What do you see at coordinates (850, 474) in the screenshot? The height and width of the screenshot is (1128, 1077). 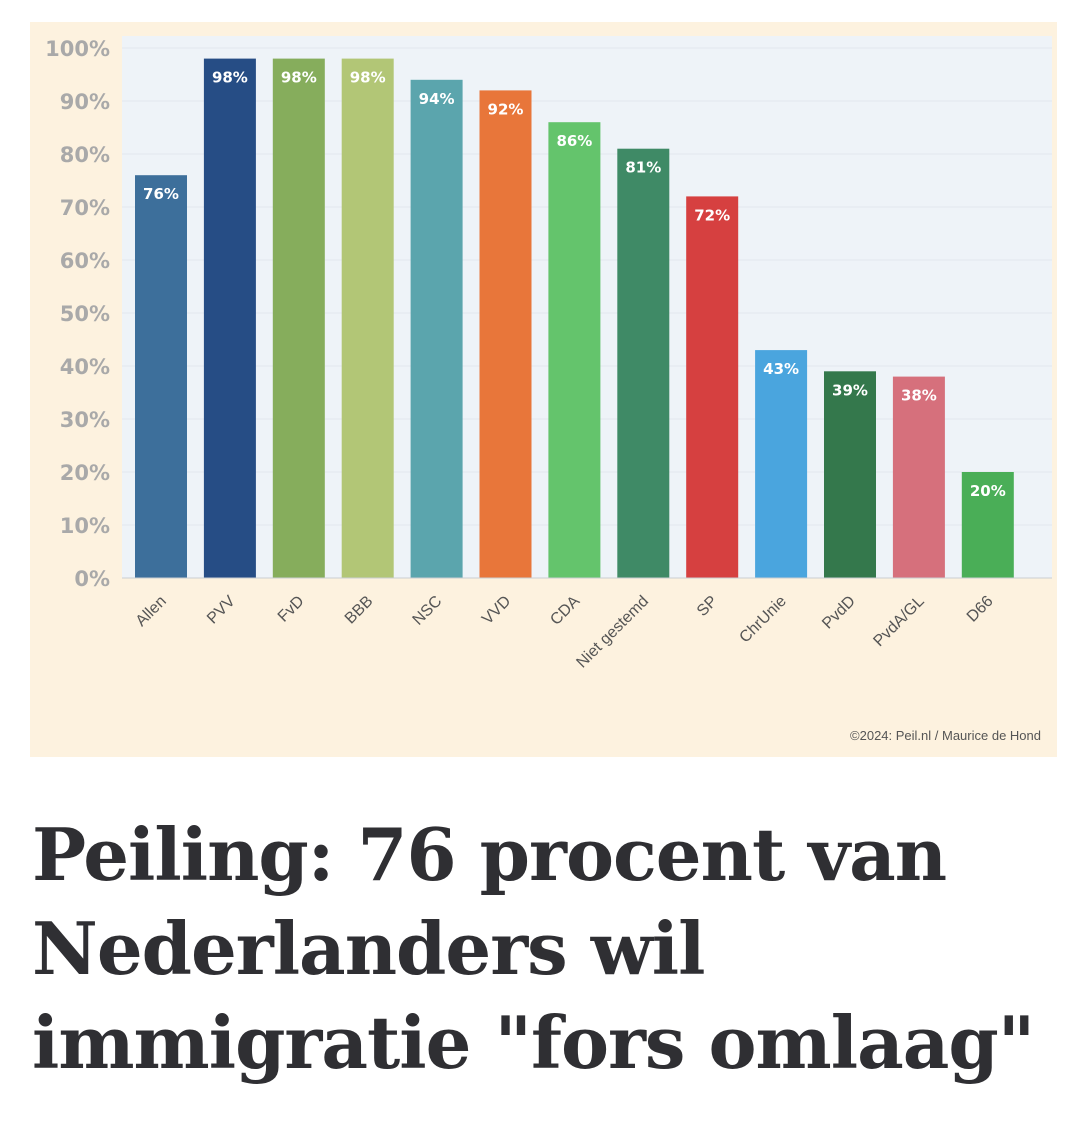 I see `bar-pvdd` at bounding box center [850, 474].